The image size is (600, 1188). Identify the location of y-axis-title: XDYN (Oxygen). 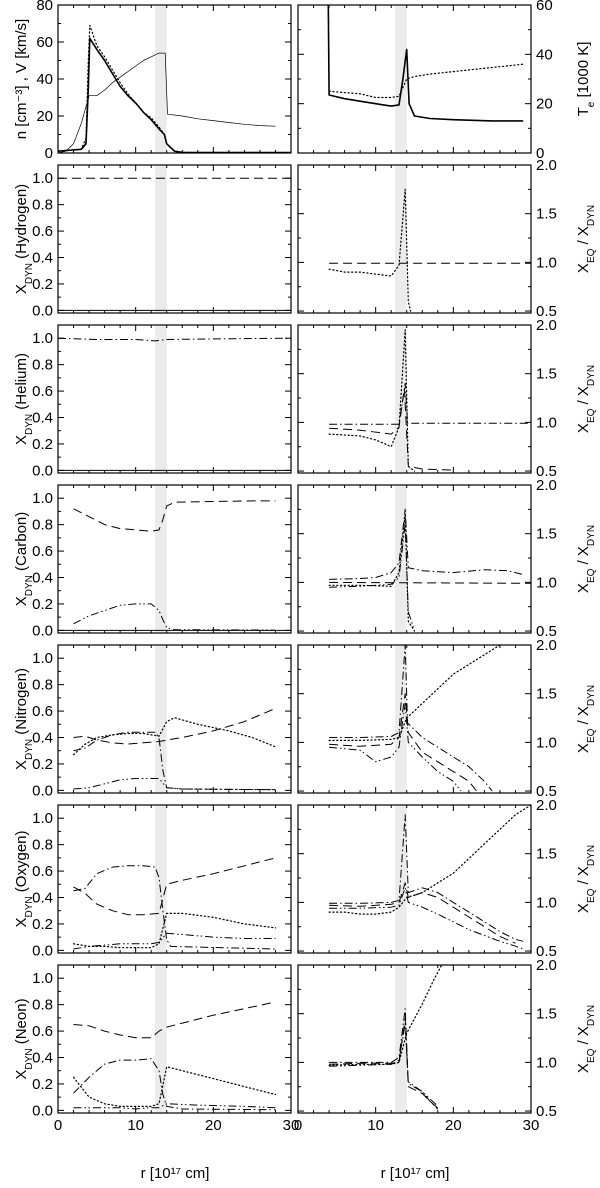
(24, 879).